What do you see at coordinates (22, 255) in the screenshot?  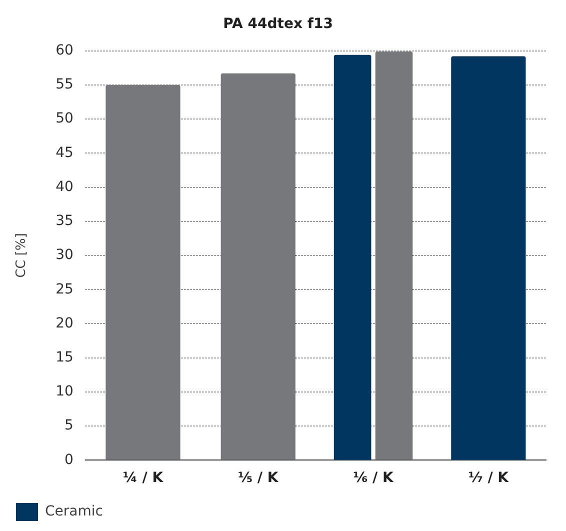 I see `y-axis-title: CC [%]` at bounding box center [22, 255].